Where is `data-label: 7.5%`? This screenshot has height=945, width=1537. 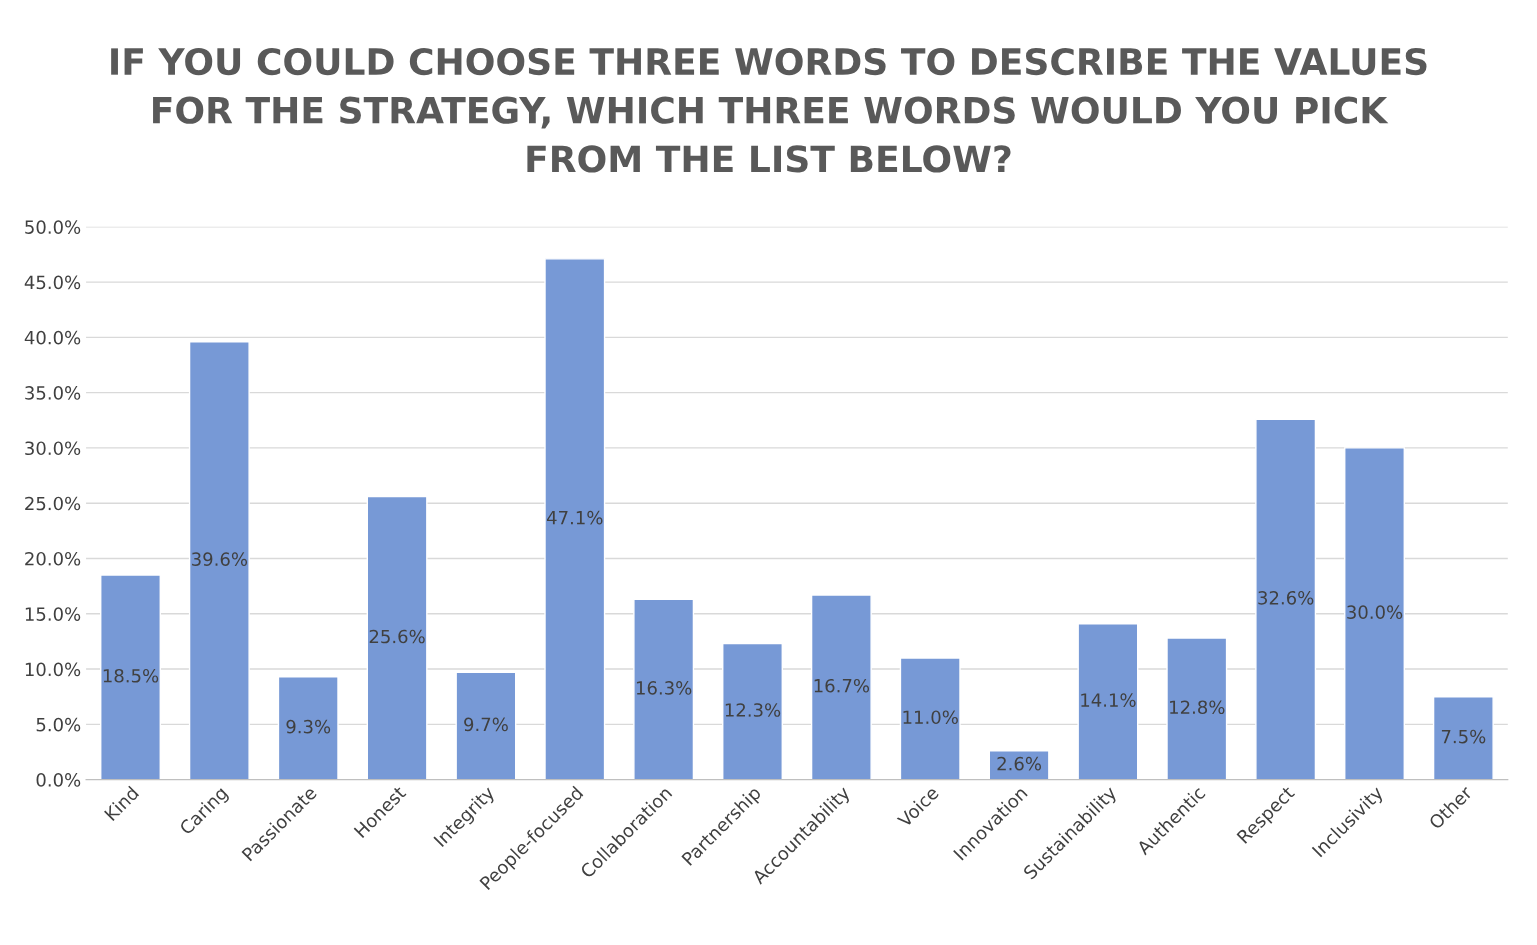 data-label: 7.5% is located at coordinates (1463, 736).